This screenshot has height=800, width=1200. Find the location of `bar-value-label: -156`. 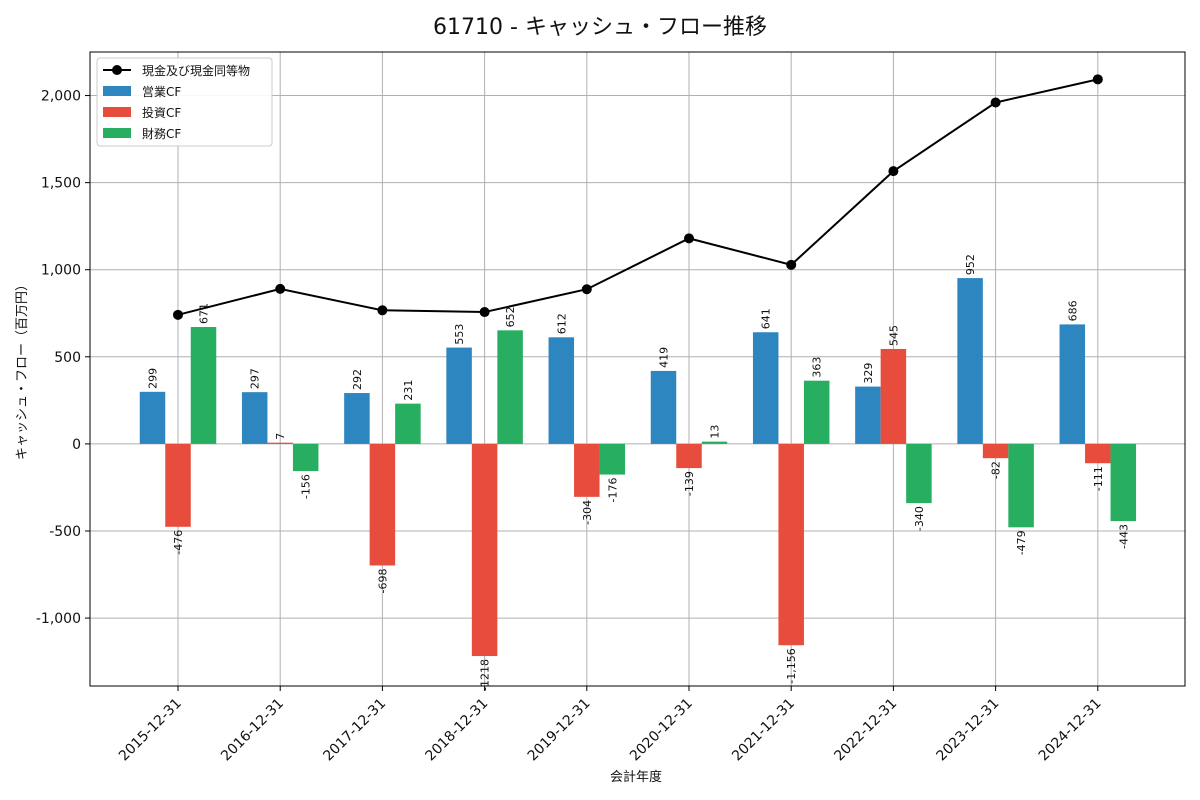

bar-value-label: -156 is located at coordinates (306, 486).